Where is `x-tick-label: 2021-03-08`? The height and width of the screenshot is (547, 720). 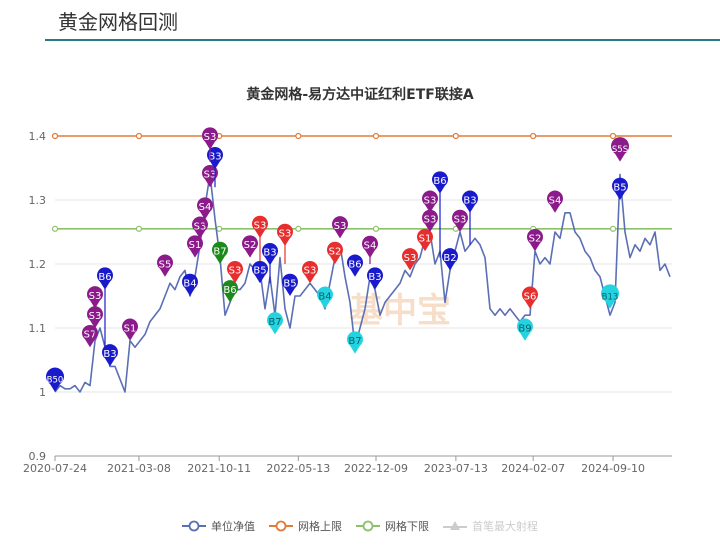 x-tick-label: 2021-03-08 is located at coordinates (139, 468).